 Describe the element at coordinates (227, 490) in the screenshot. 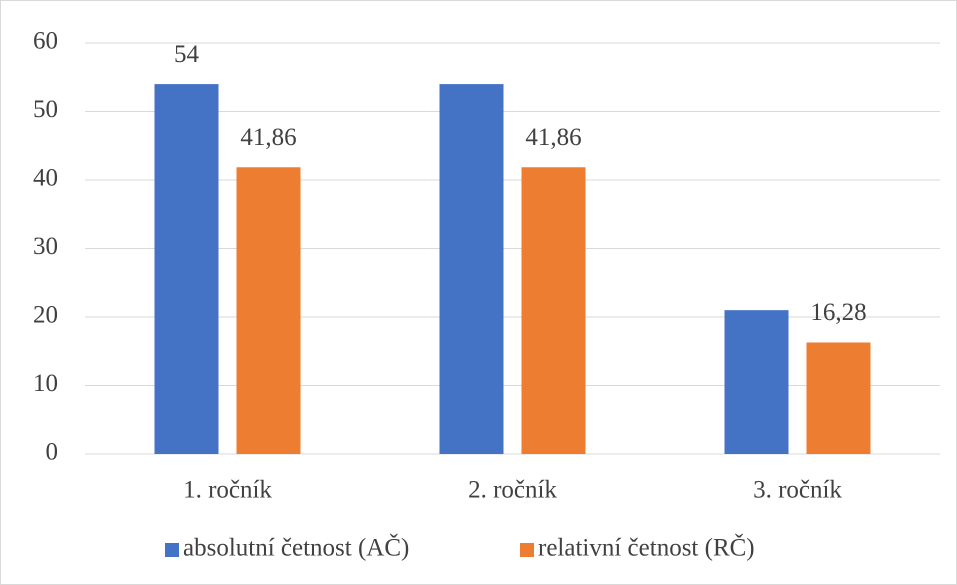

I see `x-tick-label: 1. ročník` at that location.